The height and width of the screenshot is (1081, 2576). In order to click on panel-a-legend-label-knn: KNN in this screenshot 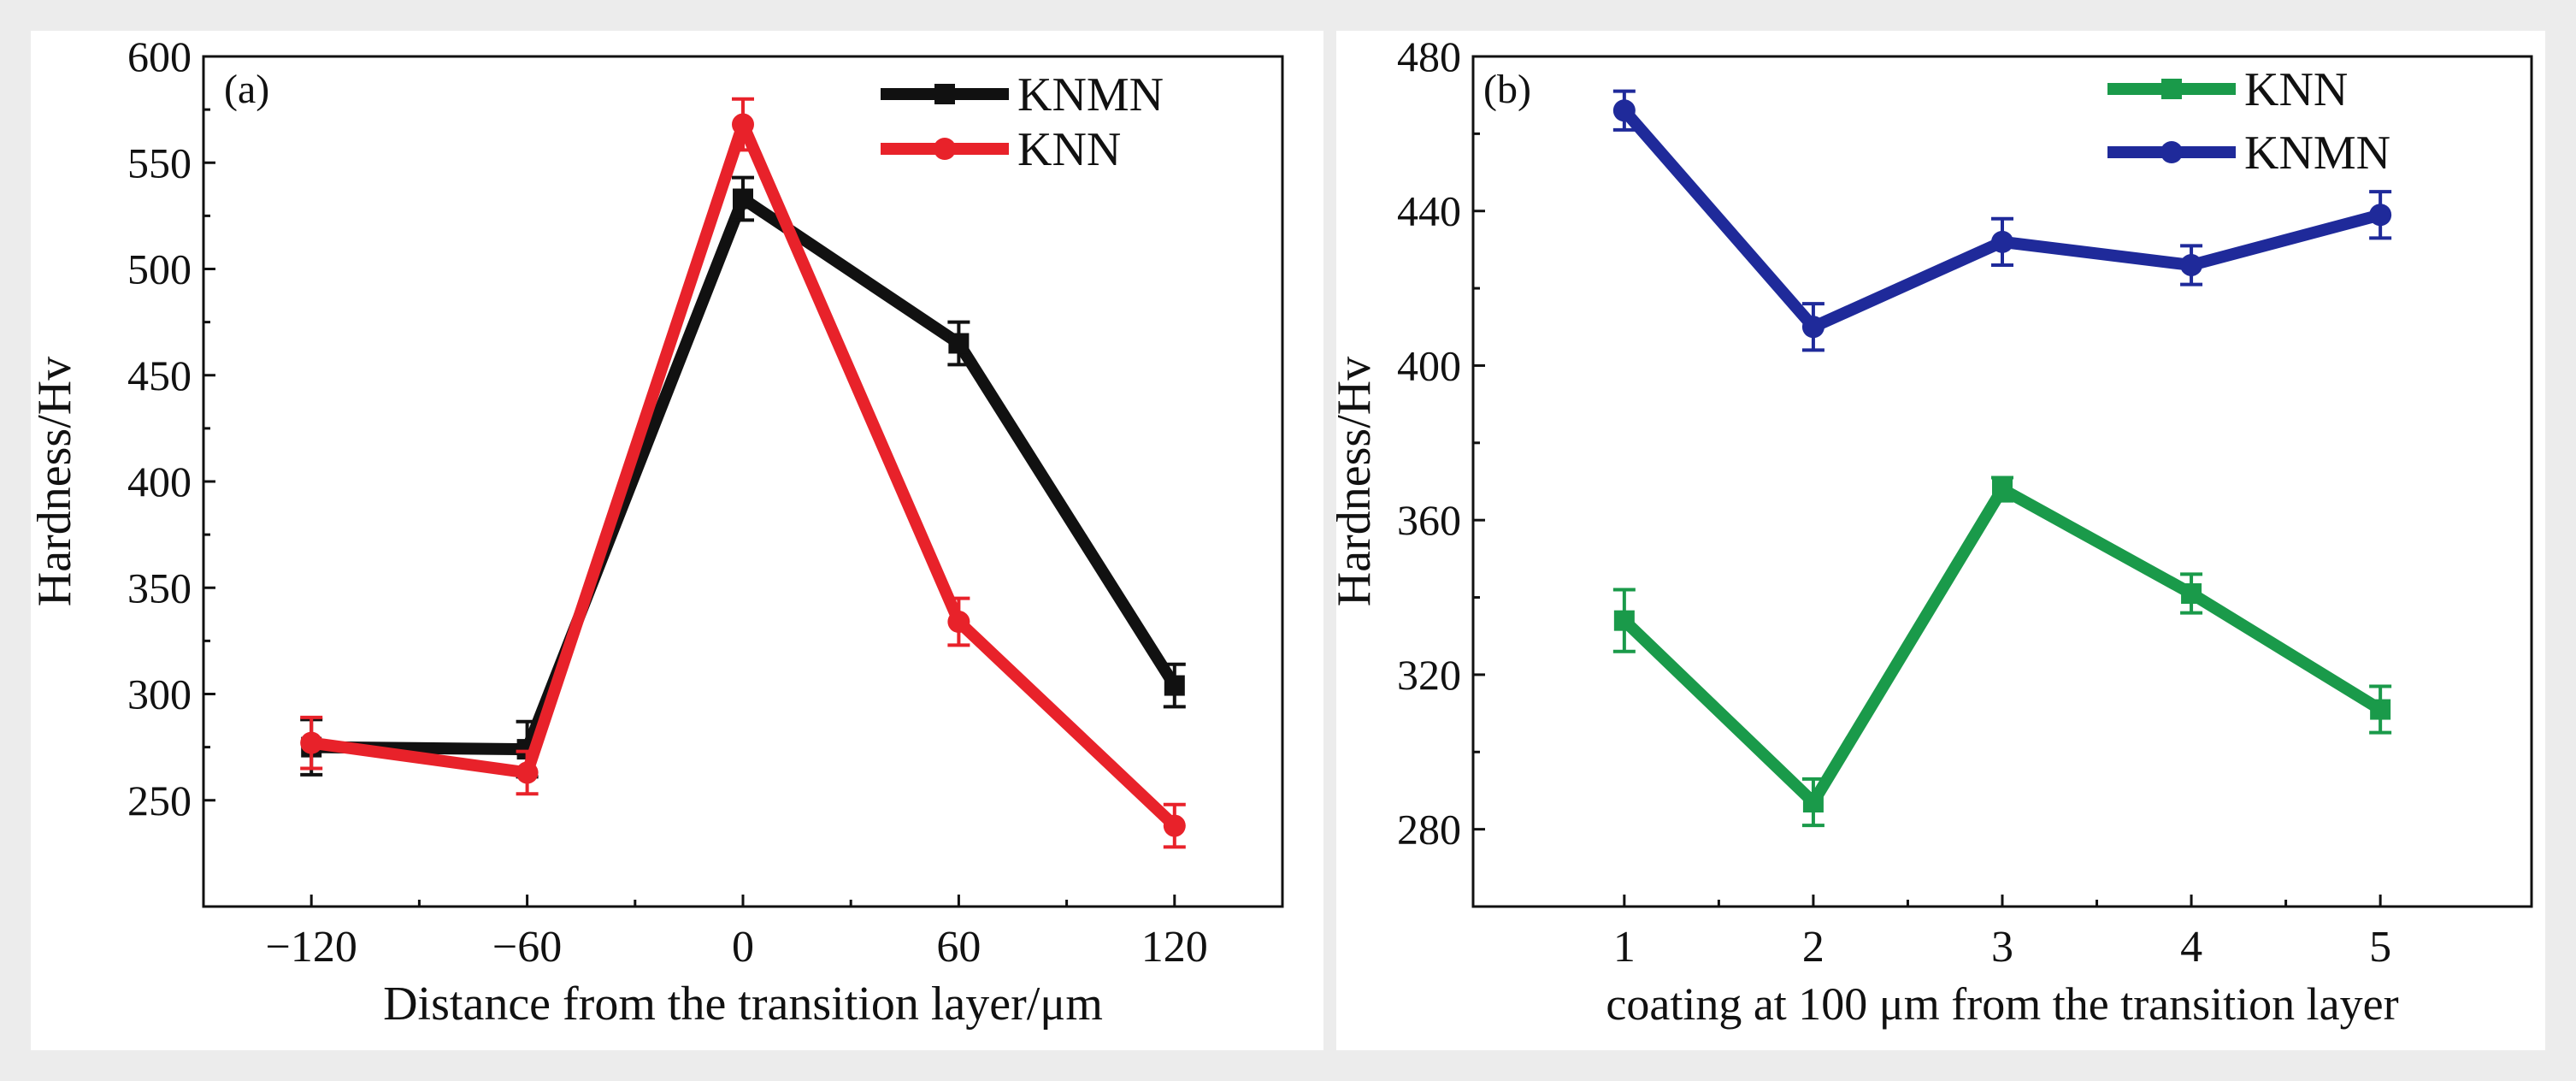, I will do `click(1069, 149)`.